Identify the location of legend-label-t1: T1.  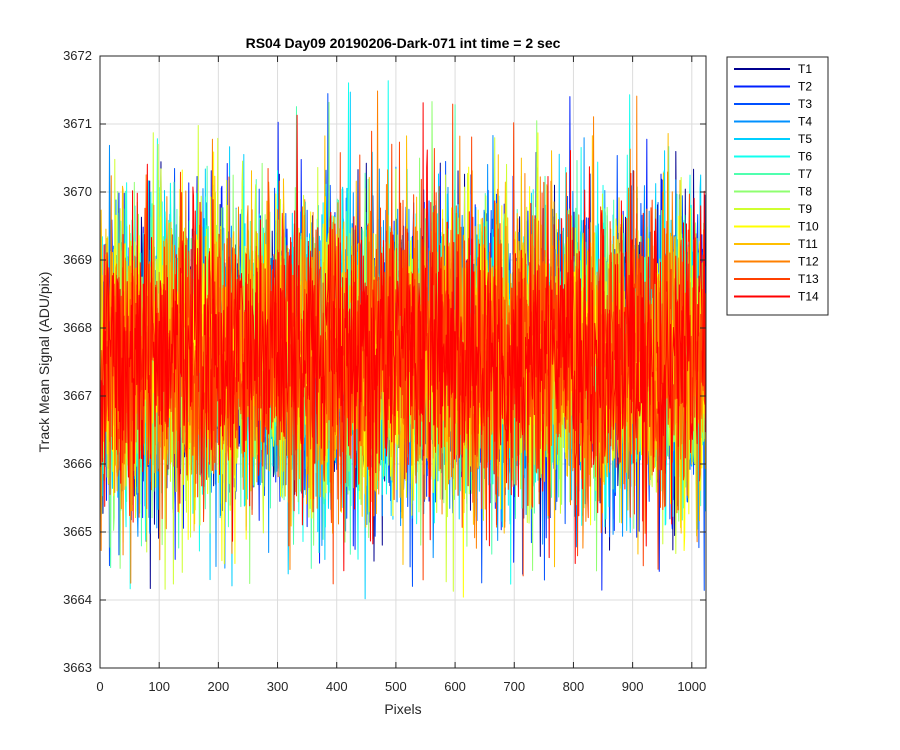
(805, 69).